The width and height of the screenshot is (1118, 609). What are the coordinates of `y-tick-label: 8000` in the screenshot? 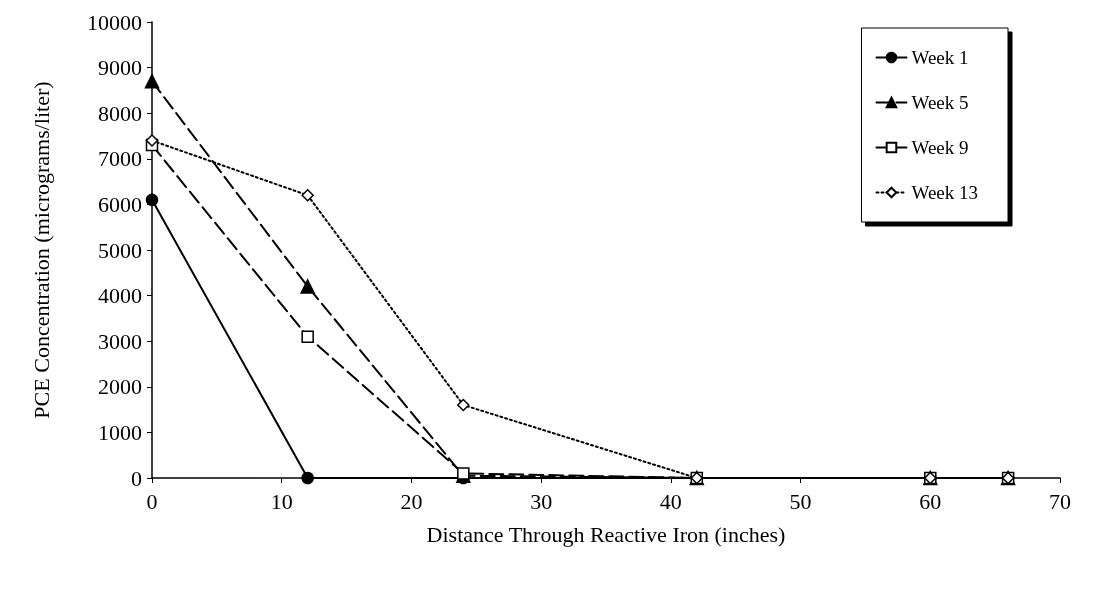 It's located at (120, 113).